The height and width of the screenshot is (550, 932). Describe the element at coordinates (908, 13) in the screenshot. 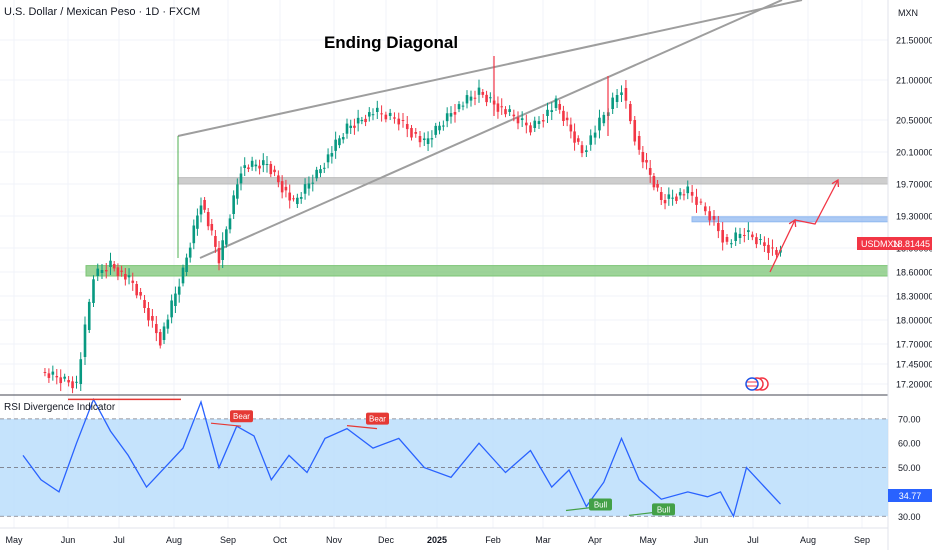

I see `currency-label: MXN` at that location.